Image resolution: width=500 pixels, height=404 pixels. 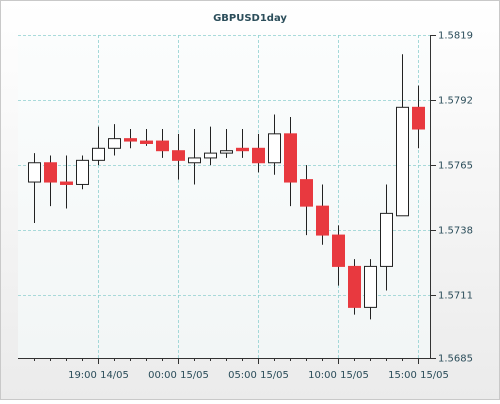 What do you see at coordinates (455, 166) in the screenshot?
I see `y-tick-label: 1.5765` at bounding box center [455, 166].